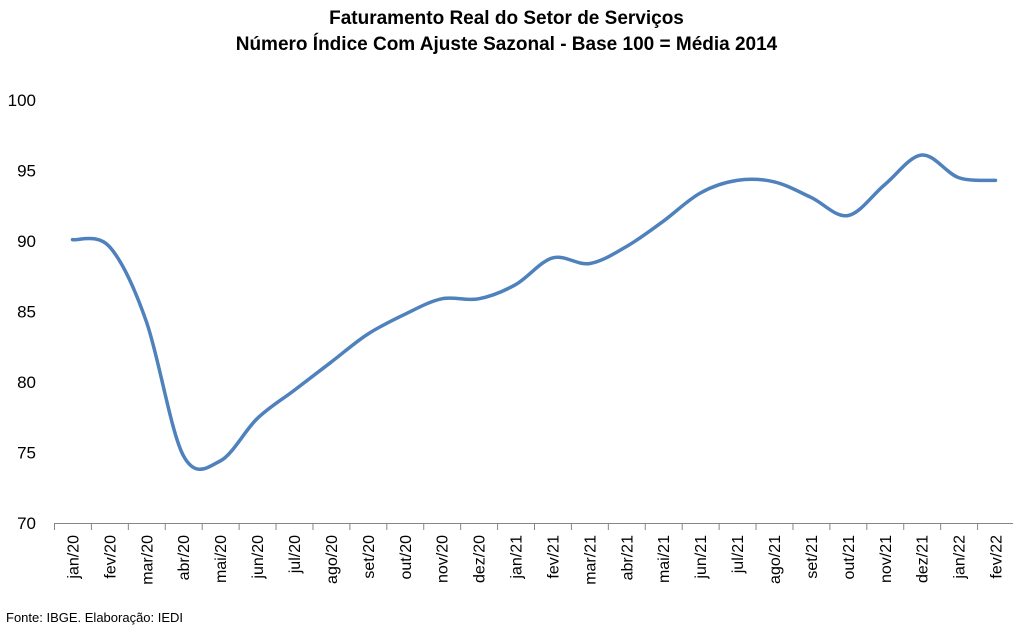 This screenshot has width=1013, height=632. I want to click on x-tick-label: mar/21, so click(590, 560).